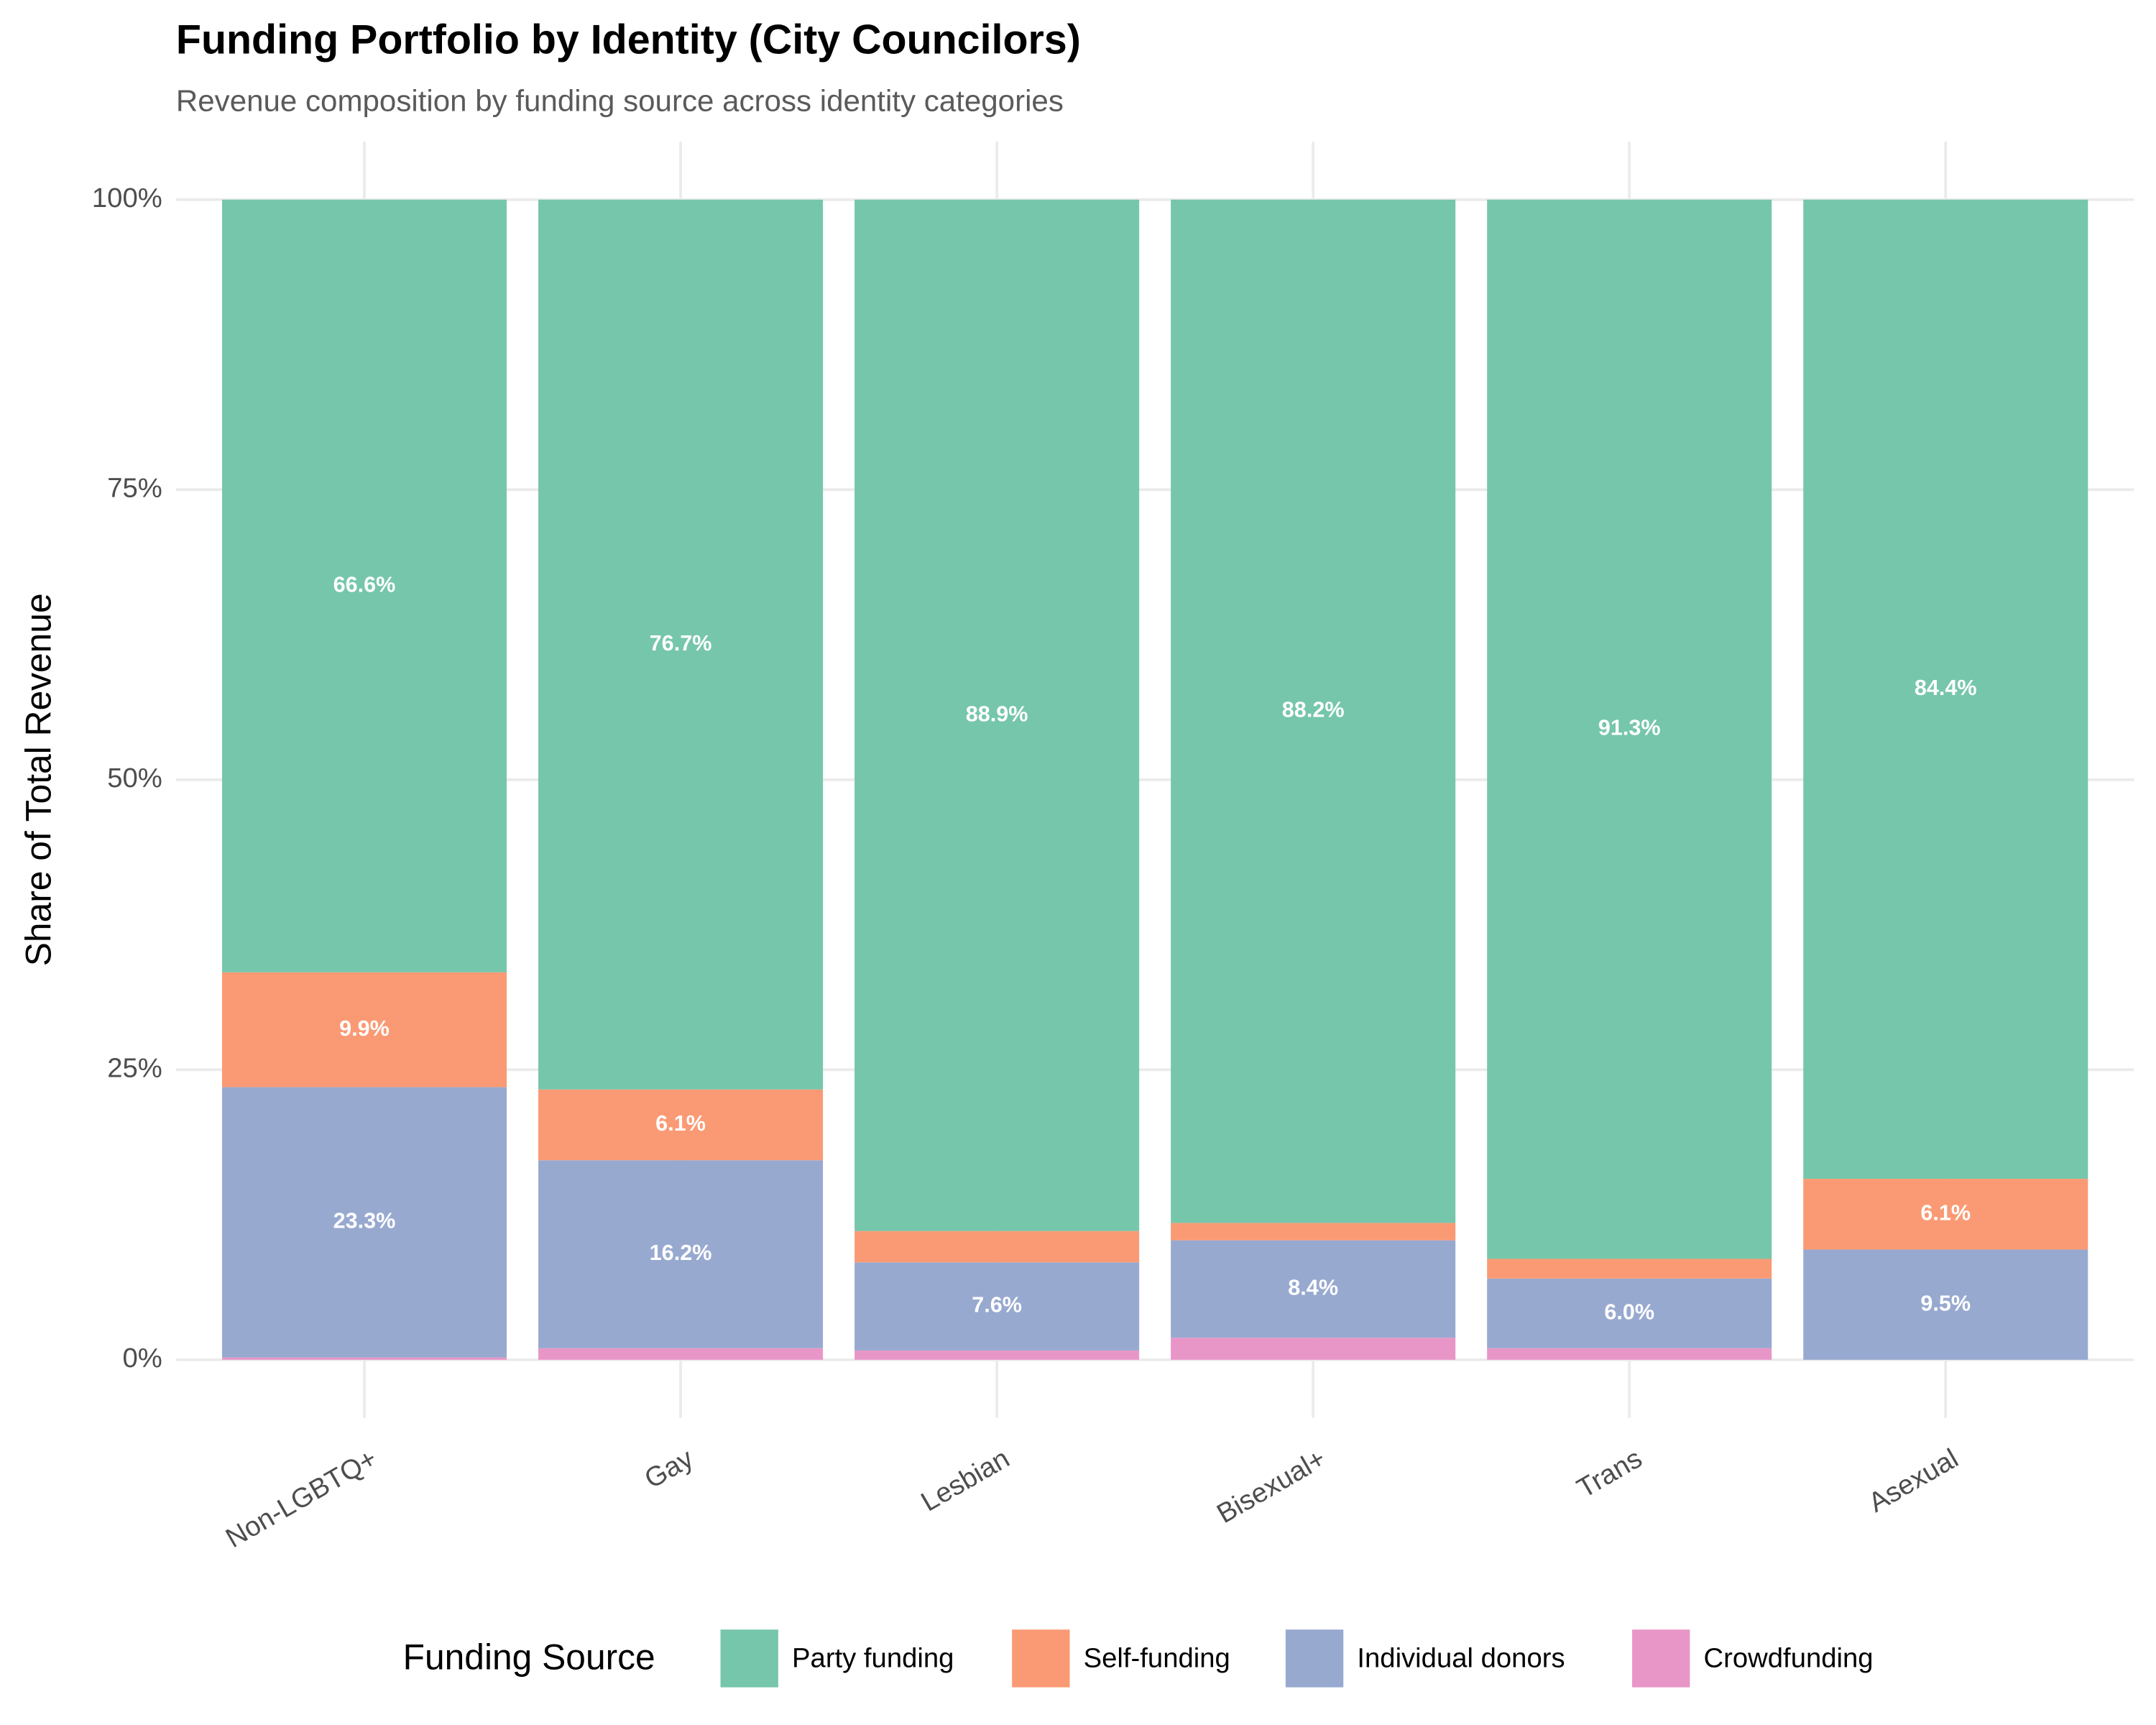 Image resolution: width=2156 pixels, height=1725 pixels. What do you see at coordinates (142, 1358) in the screenshot?
I see `y-tick-label: 0%` at bounding box center [142, 1358].